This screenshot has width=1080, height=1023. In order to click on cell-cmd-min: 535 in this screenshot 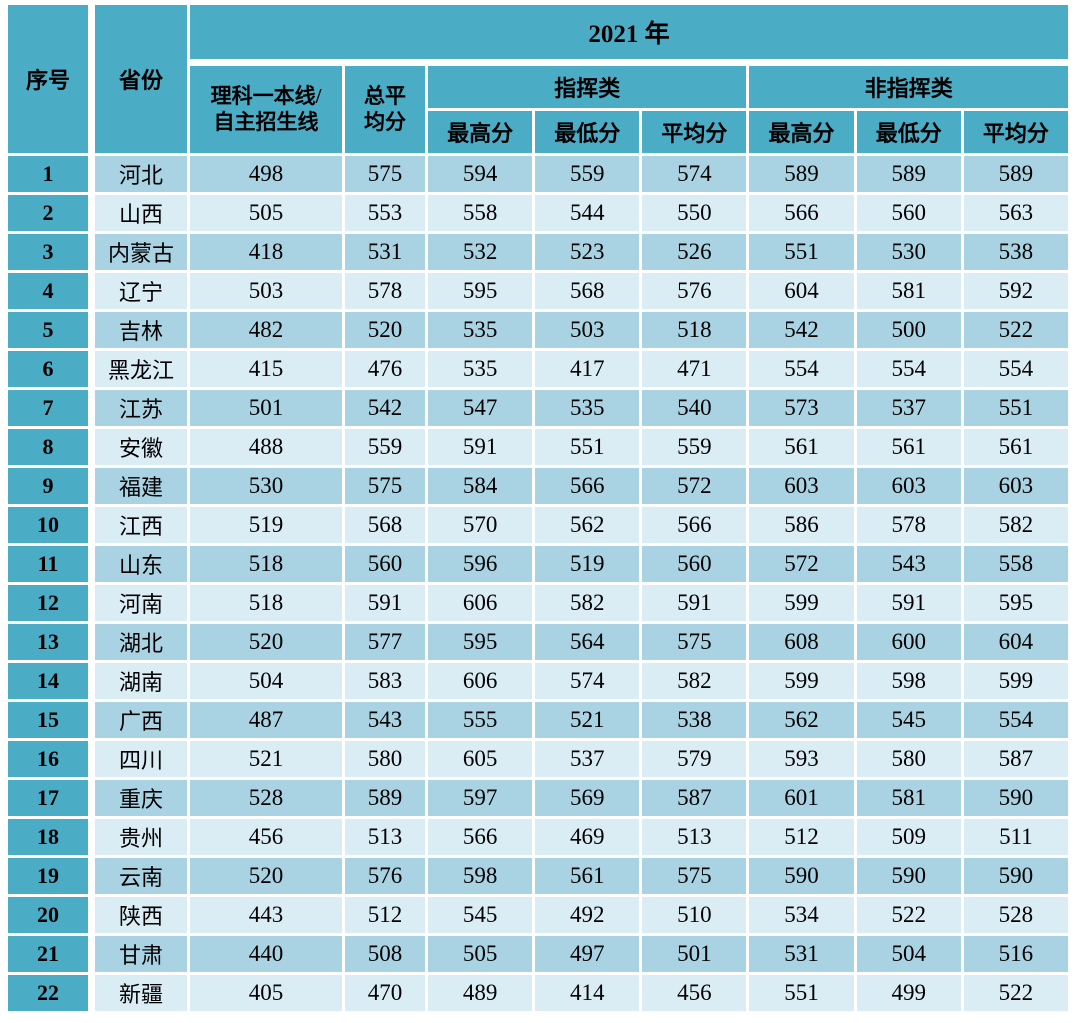, I will do `click(587, 408)`.